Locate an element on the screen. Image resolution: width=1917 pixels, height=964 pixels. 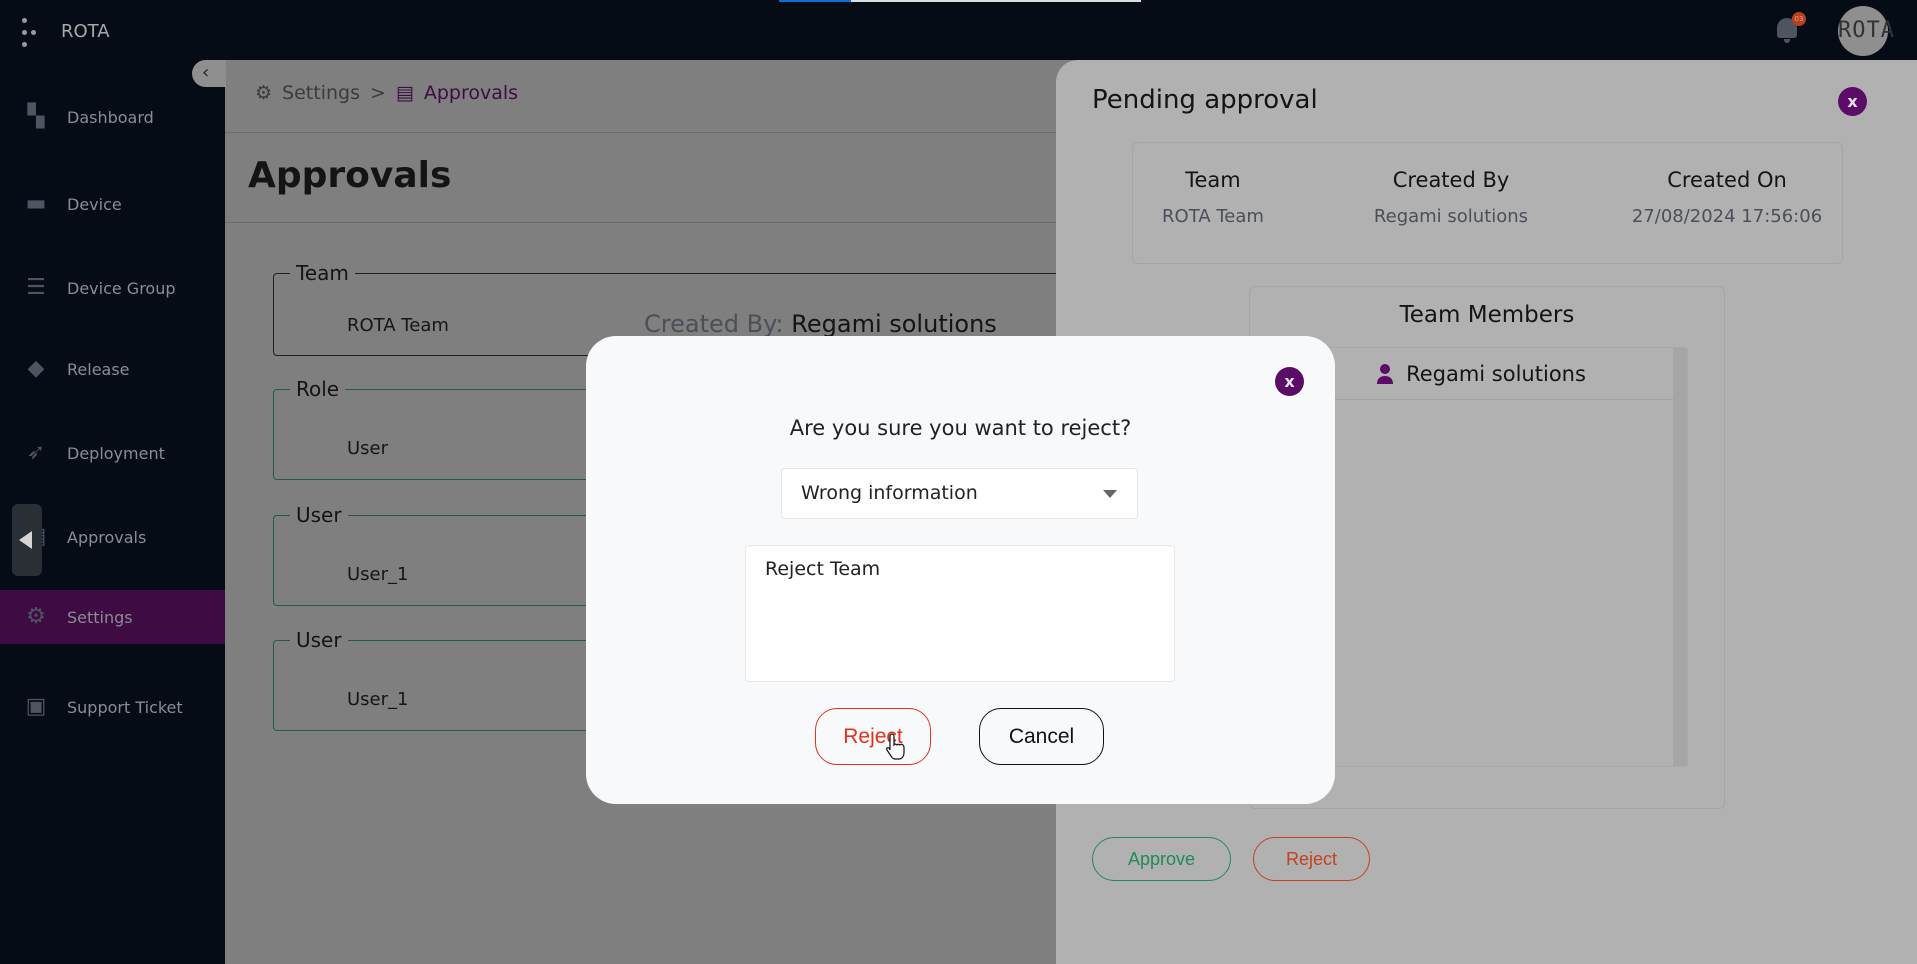
notification-bell-icon is located at coordinates (1788, 30).